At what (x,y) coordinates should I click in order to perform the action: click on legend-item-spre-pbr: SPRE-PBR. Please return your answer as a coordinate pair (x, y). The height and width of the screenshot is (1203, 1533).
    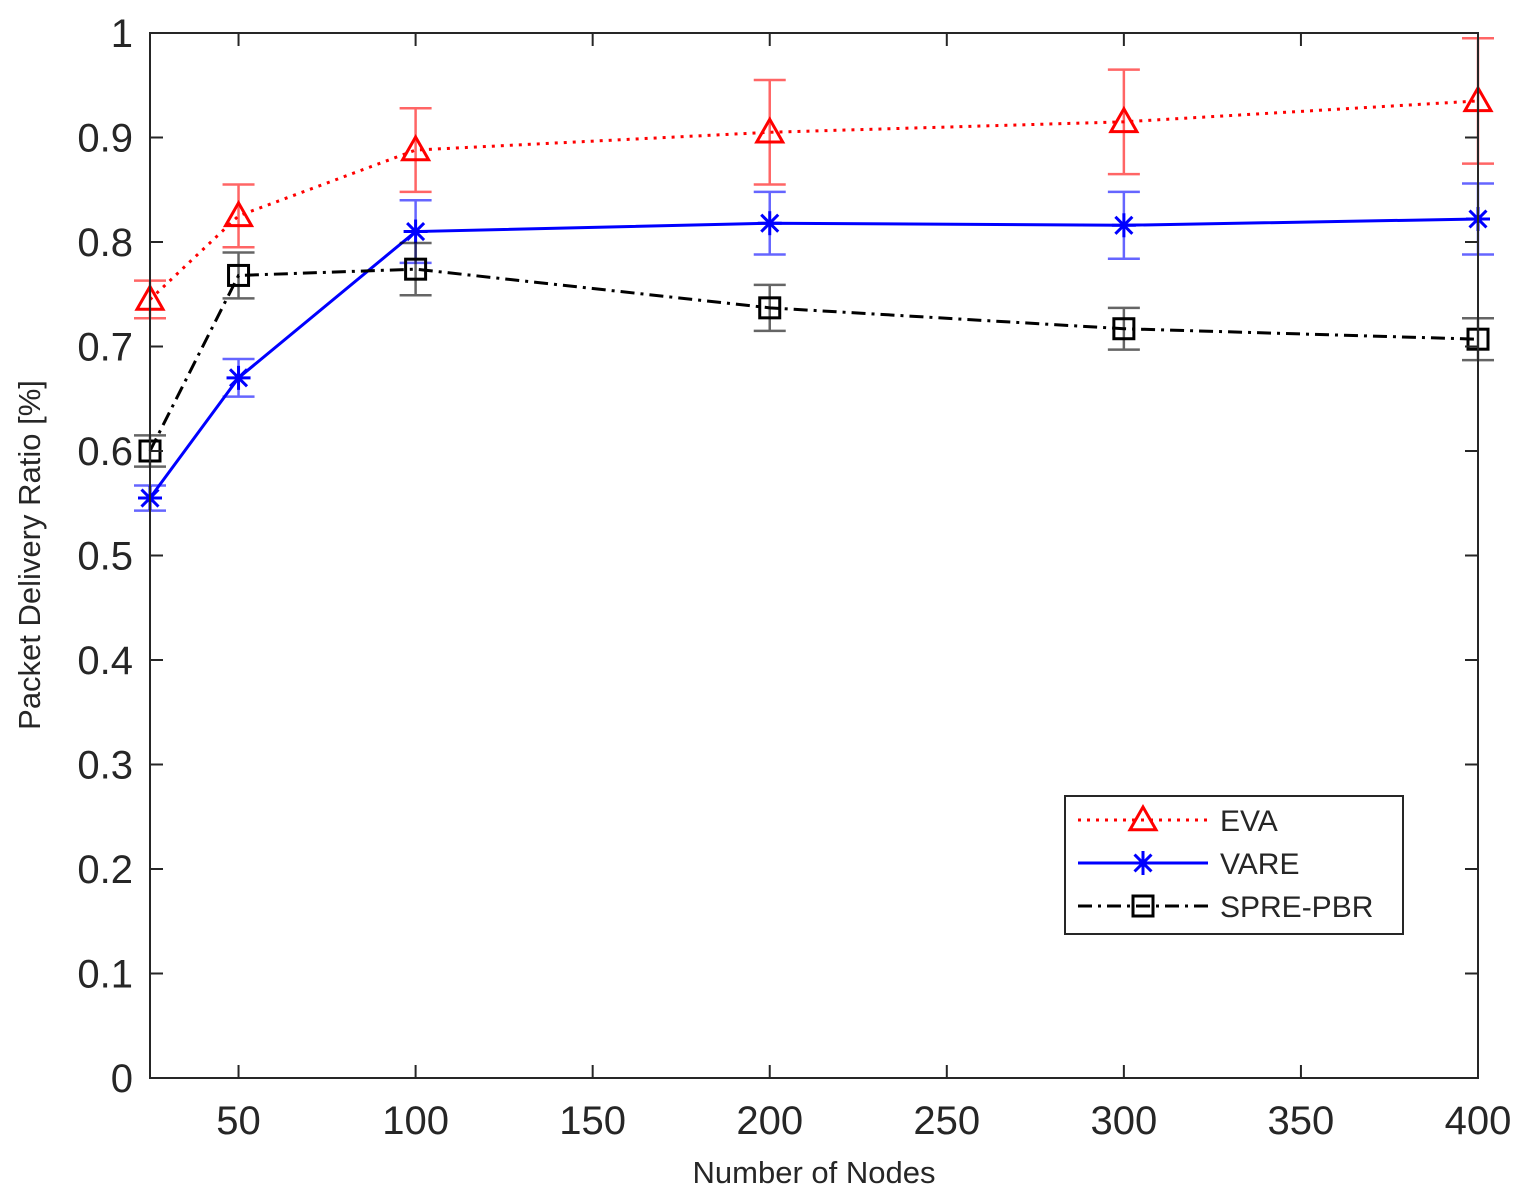
    Looking at the image, I should click on (1225, 907).